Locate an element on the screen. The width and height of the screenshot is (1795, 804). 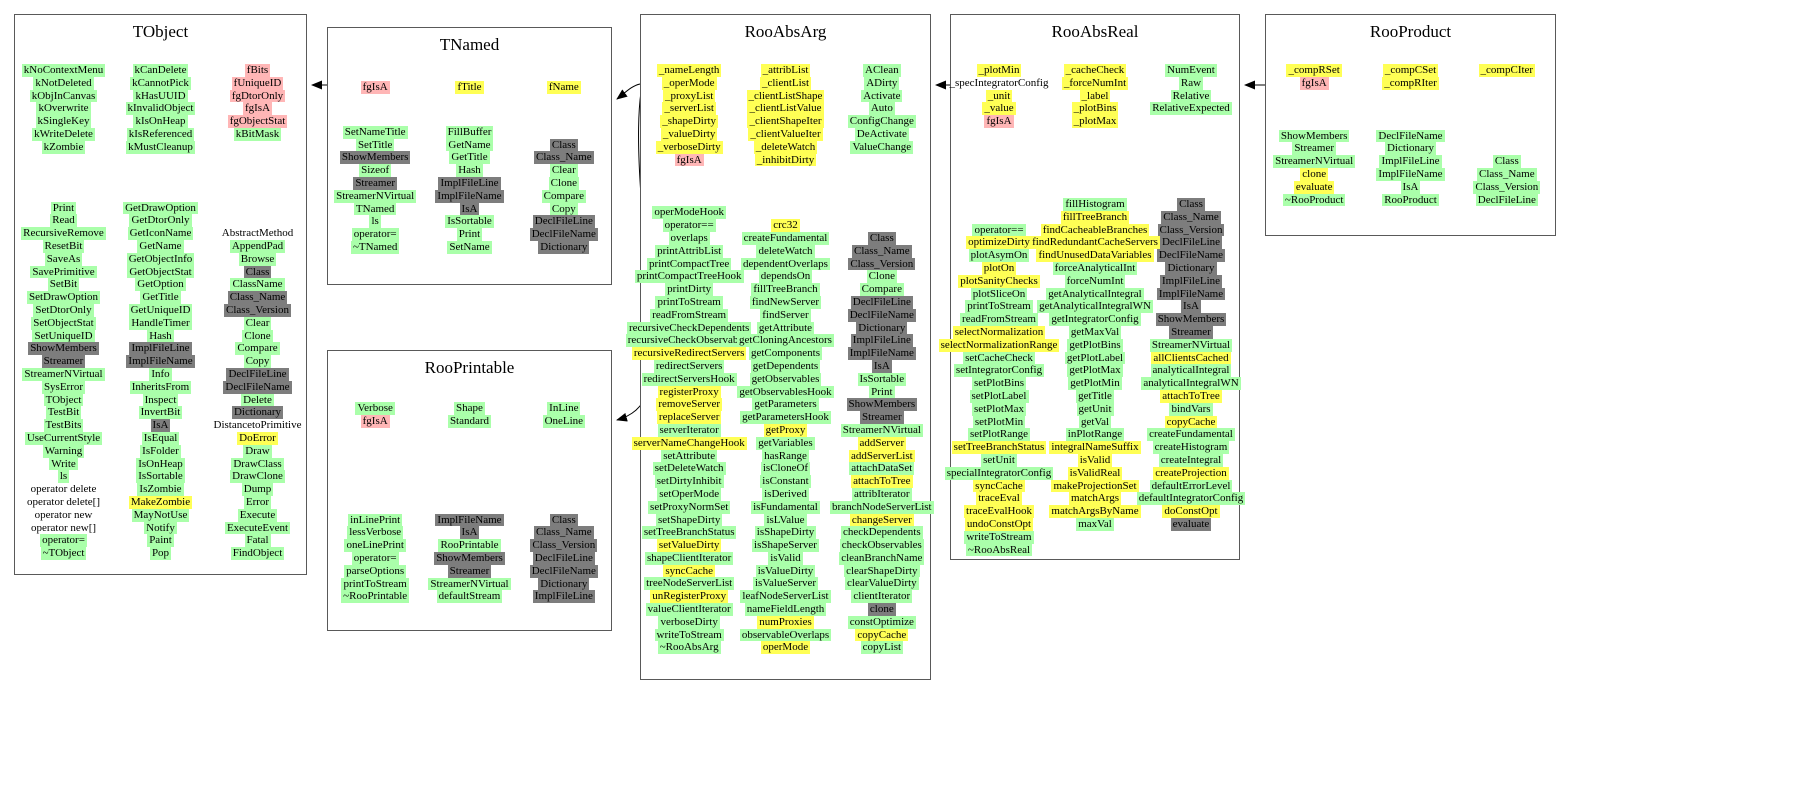
member-item: operator new[] is located at coordinates (63, 527).